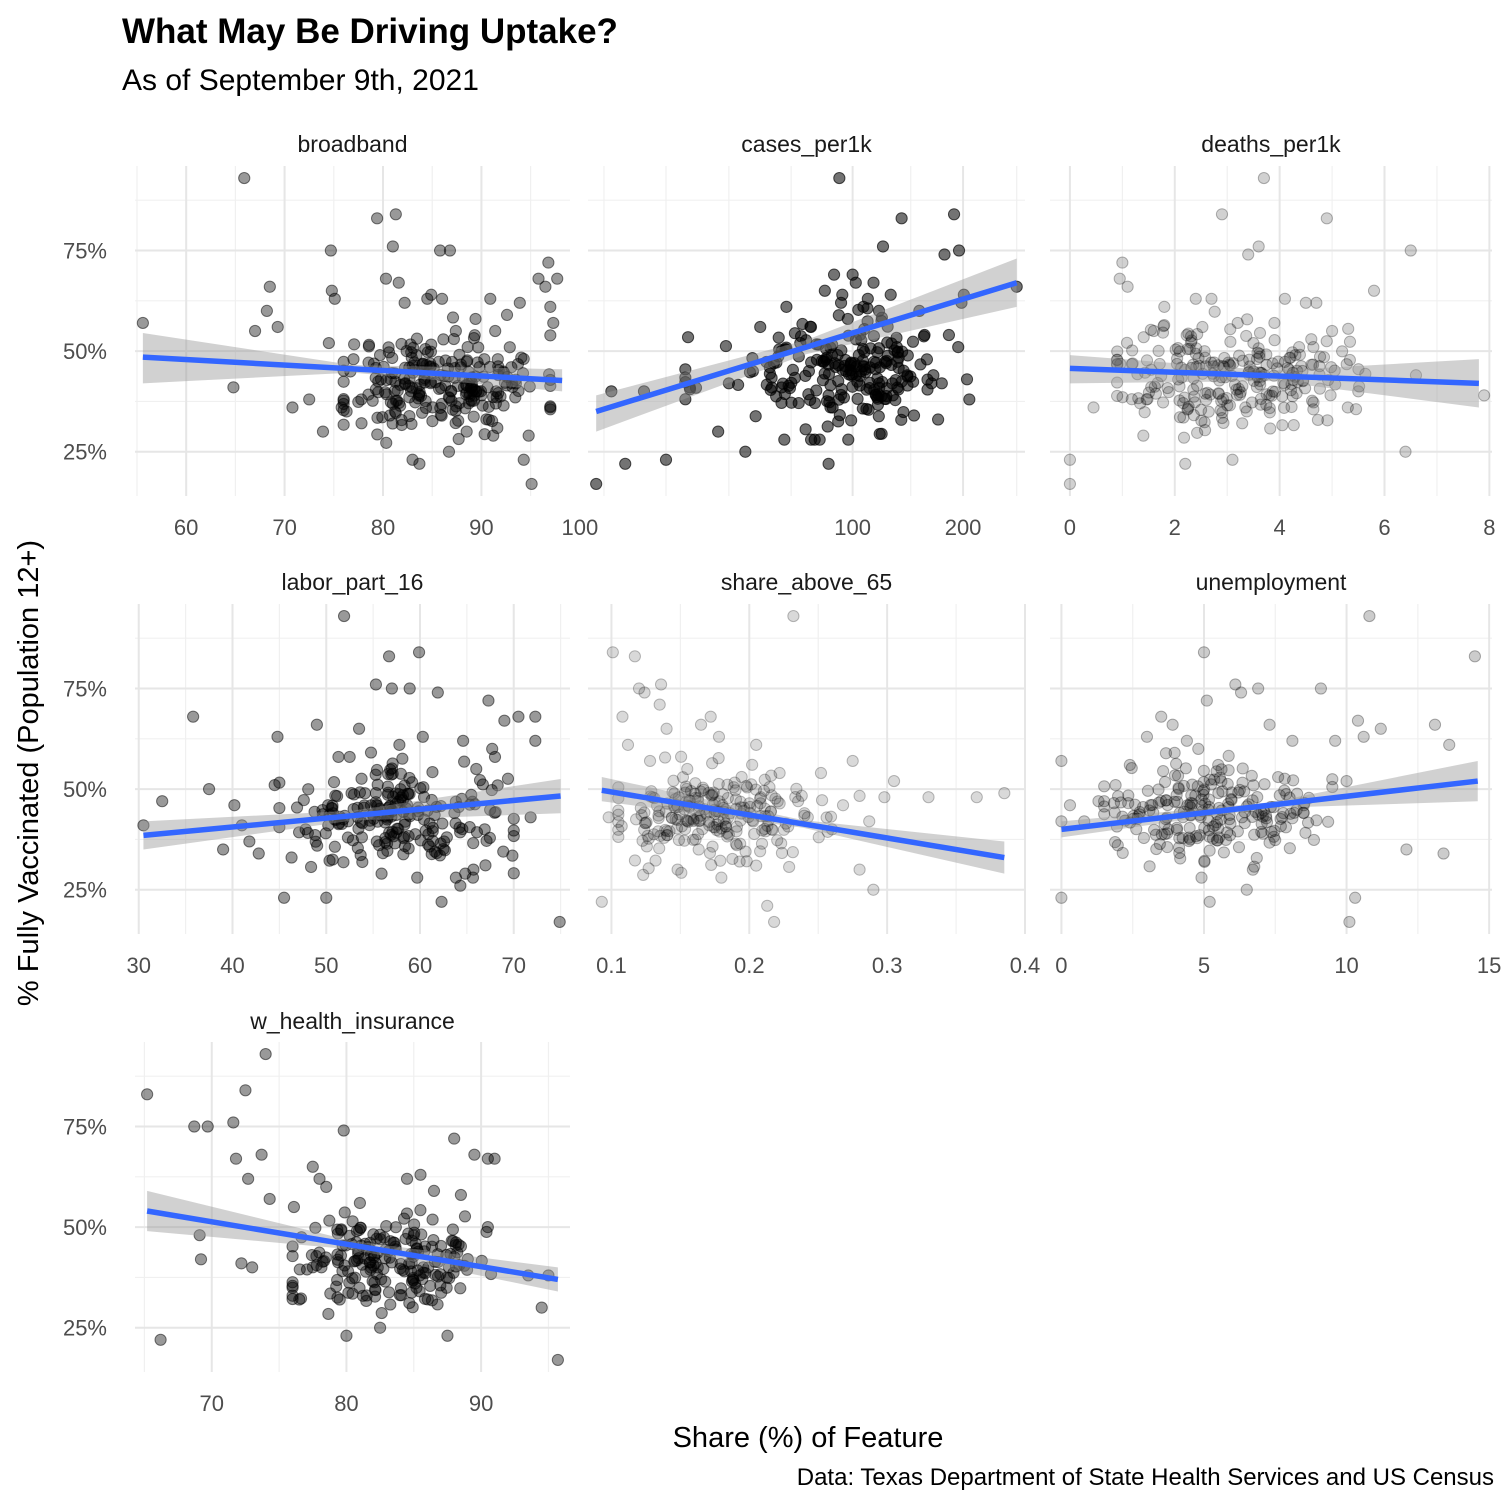 The image size is (1512, 1512). What do you see at coordinates (749, 965) in the screenshot?
I see `x-tick-label: 0.2` at bounding box center [749, 965].